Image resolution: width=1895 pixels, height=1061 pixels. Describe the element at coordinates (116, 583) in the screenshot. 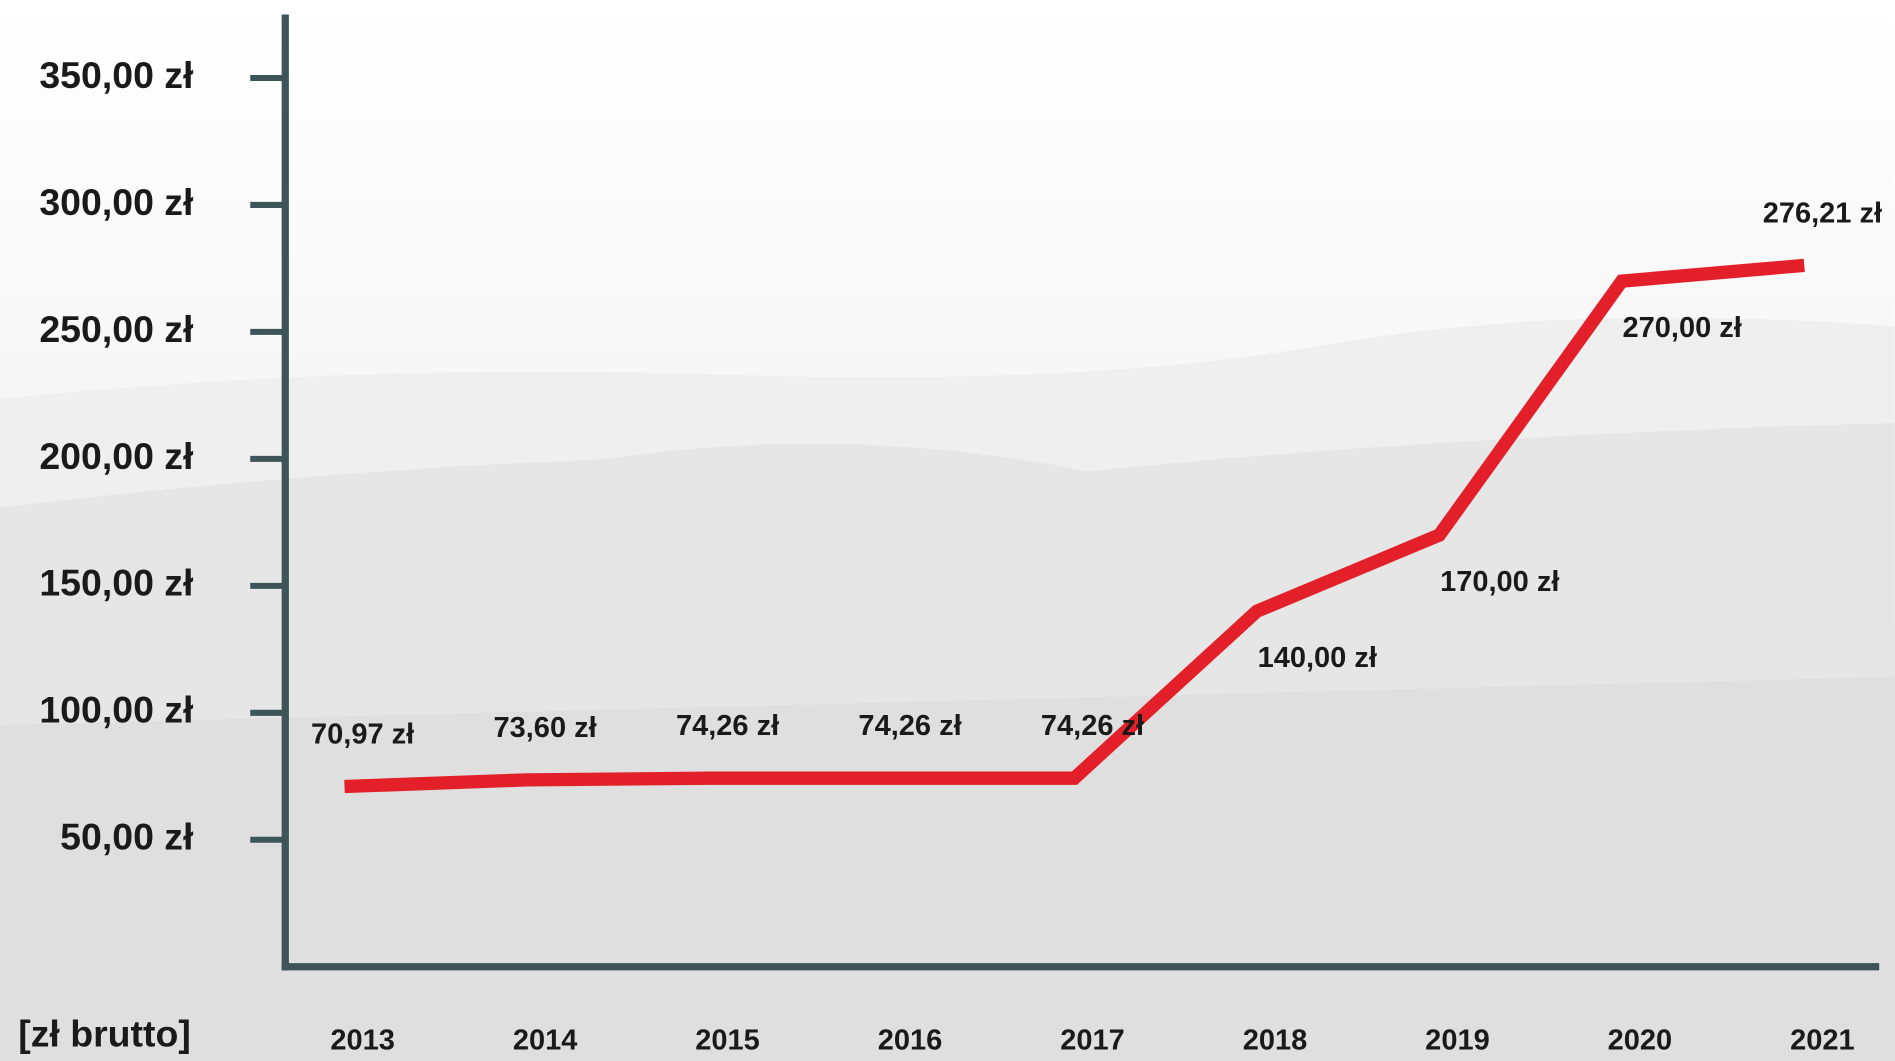

I see `y-tick-label: 150,00 zł` at that location.